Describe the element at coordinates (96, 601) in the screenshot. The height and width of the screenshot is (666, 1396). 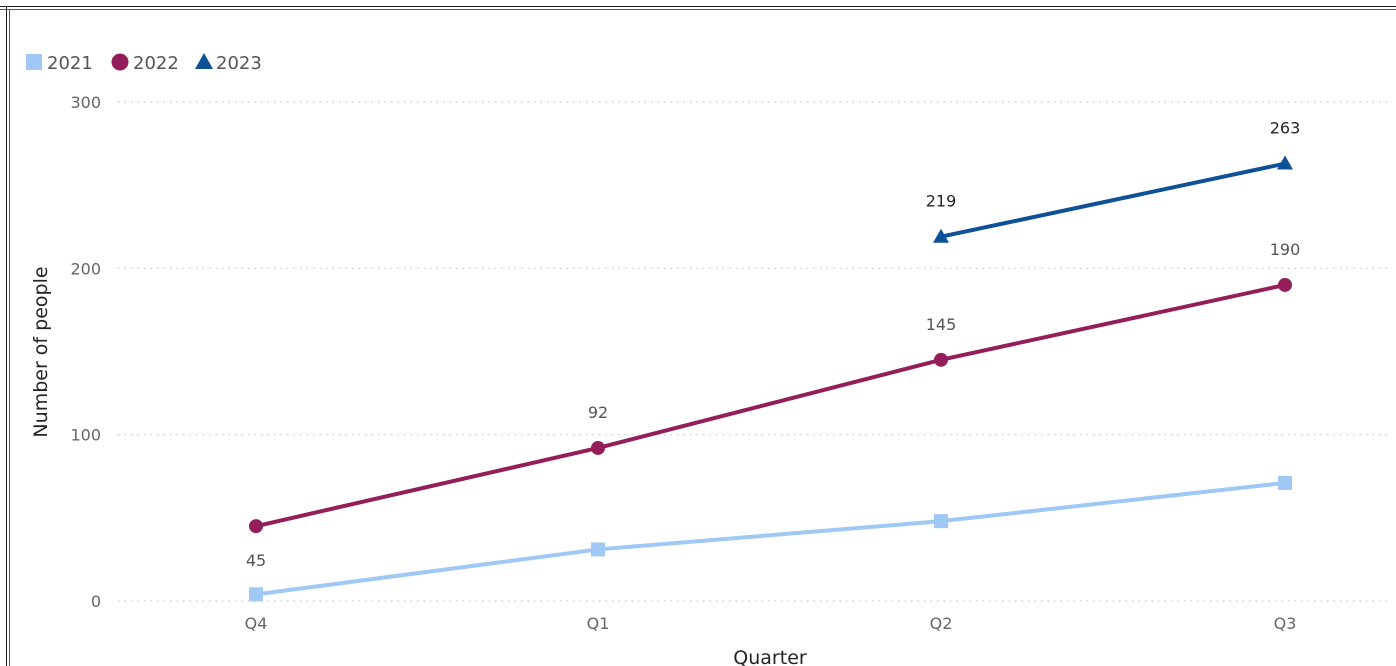
I see `y-tick-label: 0` at that location.